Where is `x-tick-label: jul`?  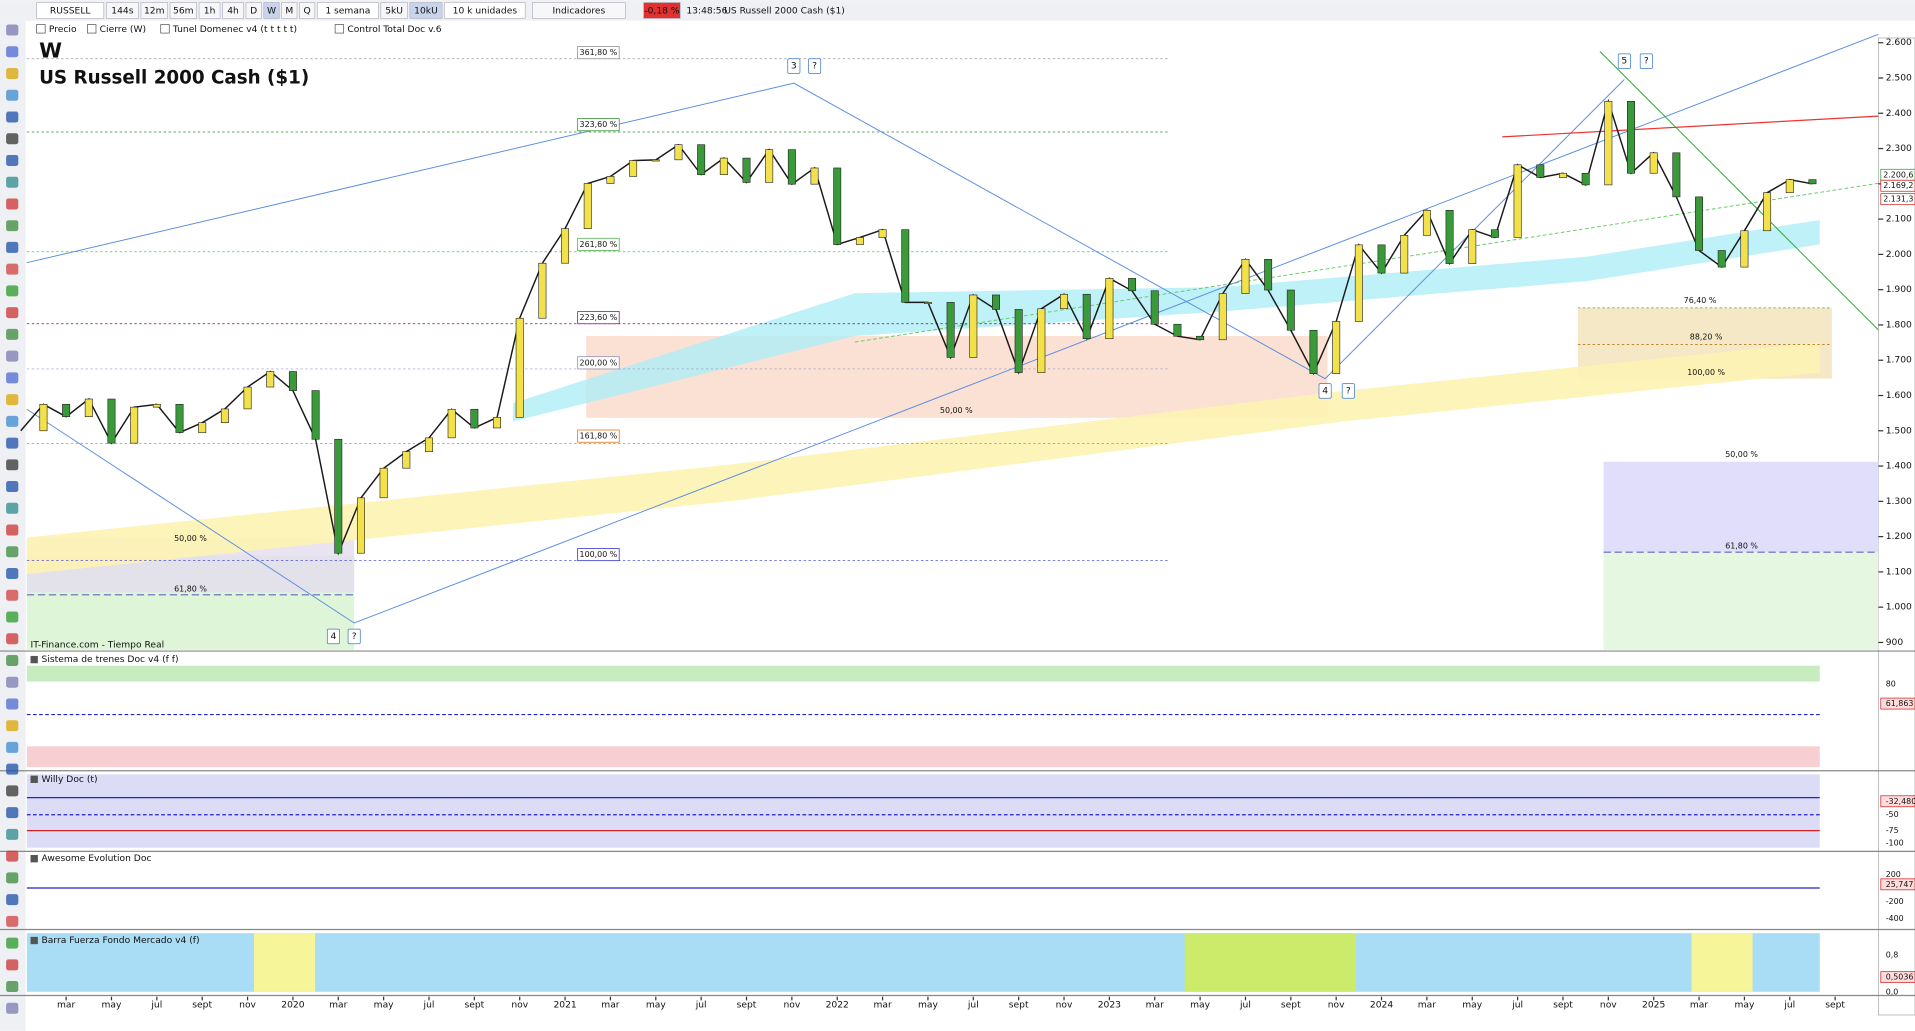 x-tick-label: jul is located at coordinates (1517, 1006).